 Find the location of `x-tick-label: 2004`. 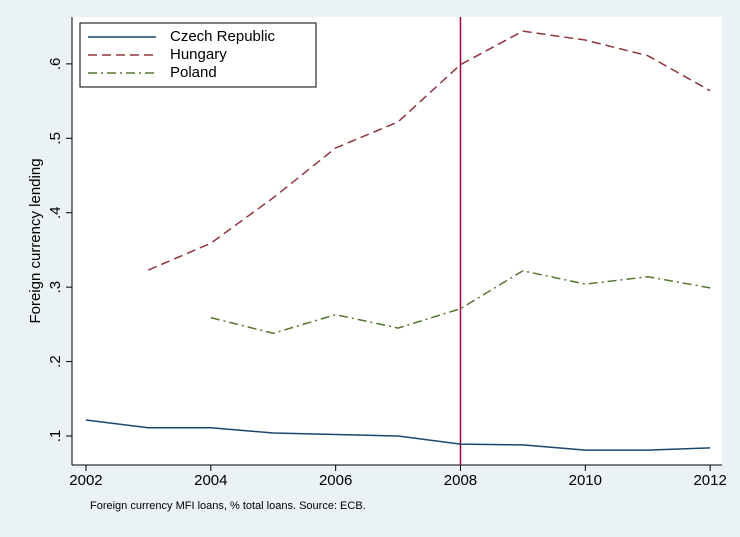

x-tick-label: 2004 is located at coordinates (210, 480).